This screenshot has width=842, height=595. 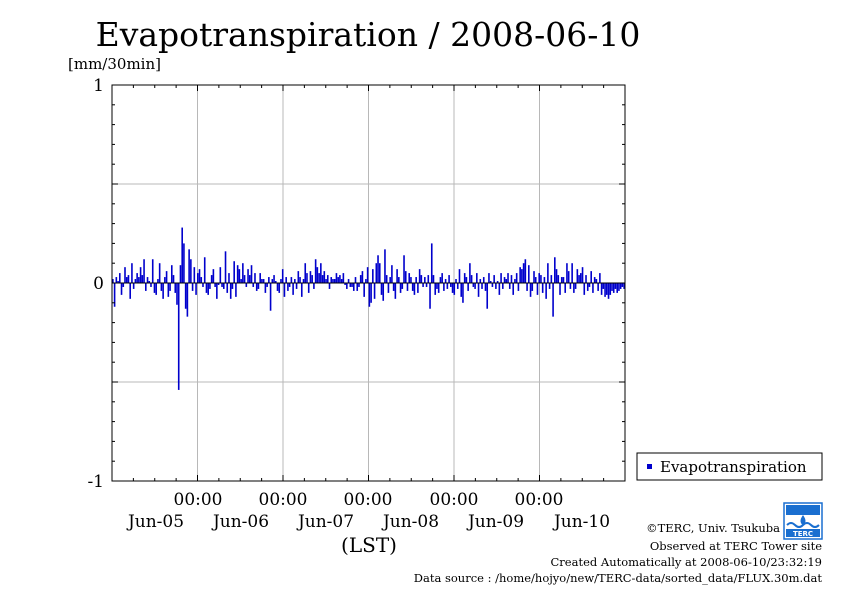 What do you see at coordinates (155, 522) in the screenshot?
I see `x-tick-date-label: Jun-05` at bounding box center [155, 522].